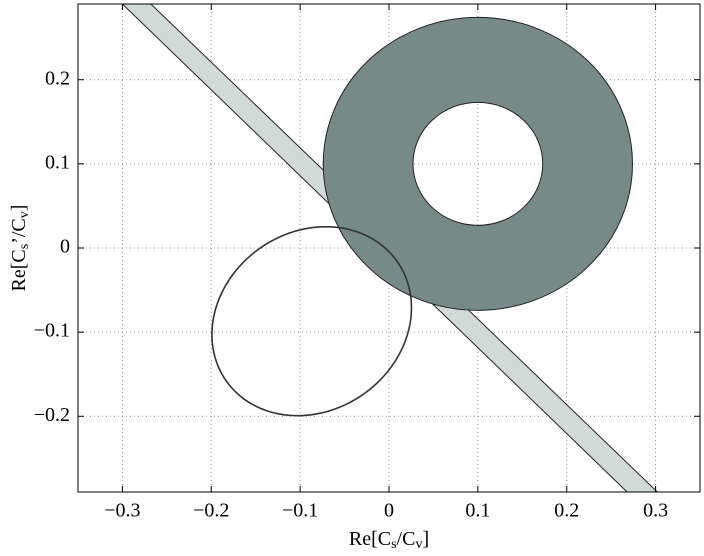 This screenshot has width=704, height=556. What do you see at coordinates (425, 539) in the screenshot?
I see `x-label-part: ]` at bounding box center [425, 539].